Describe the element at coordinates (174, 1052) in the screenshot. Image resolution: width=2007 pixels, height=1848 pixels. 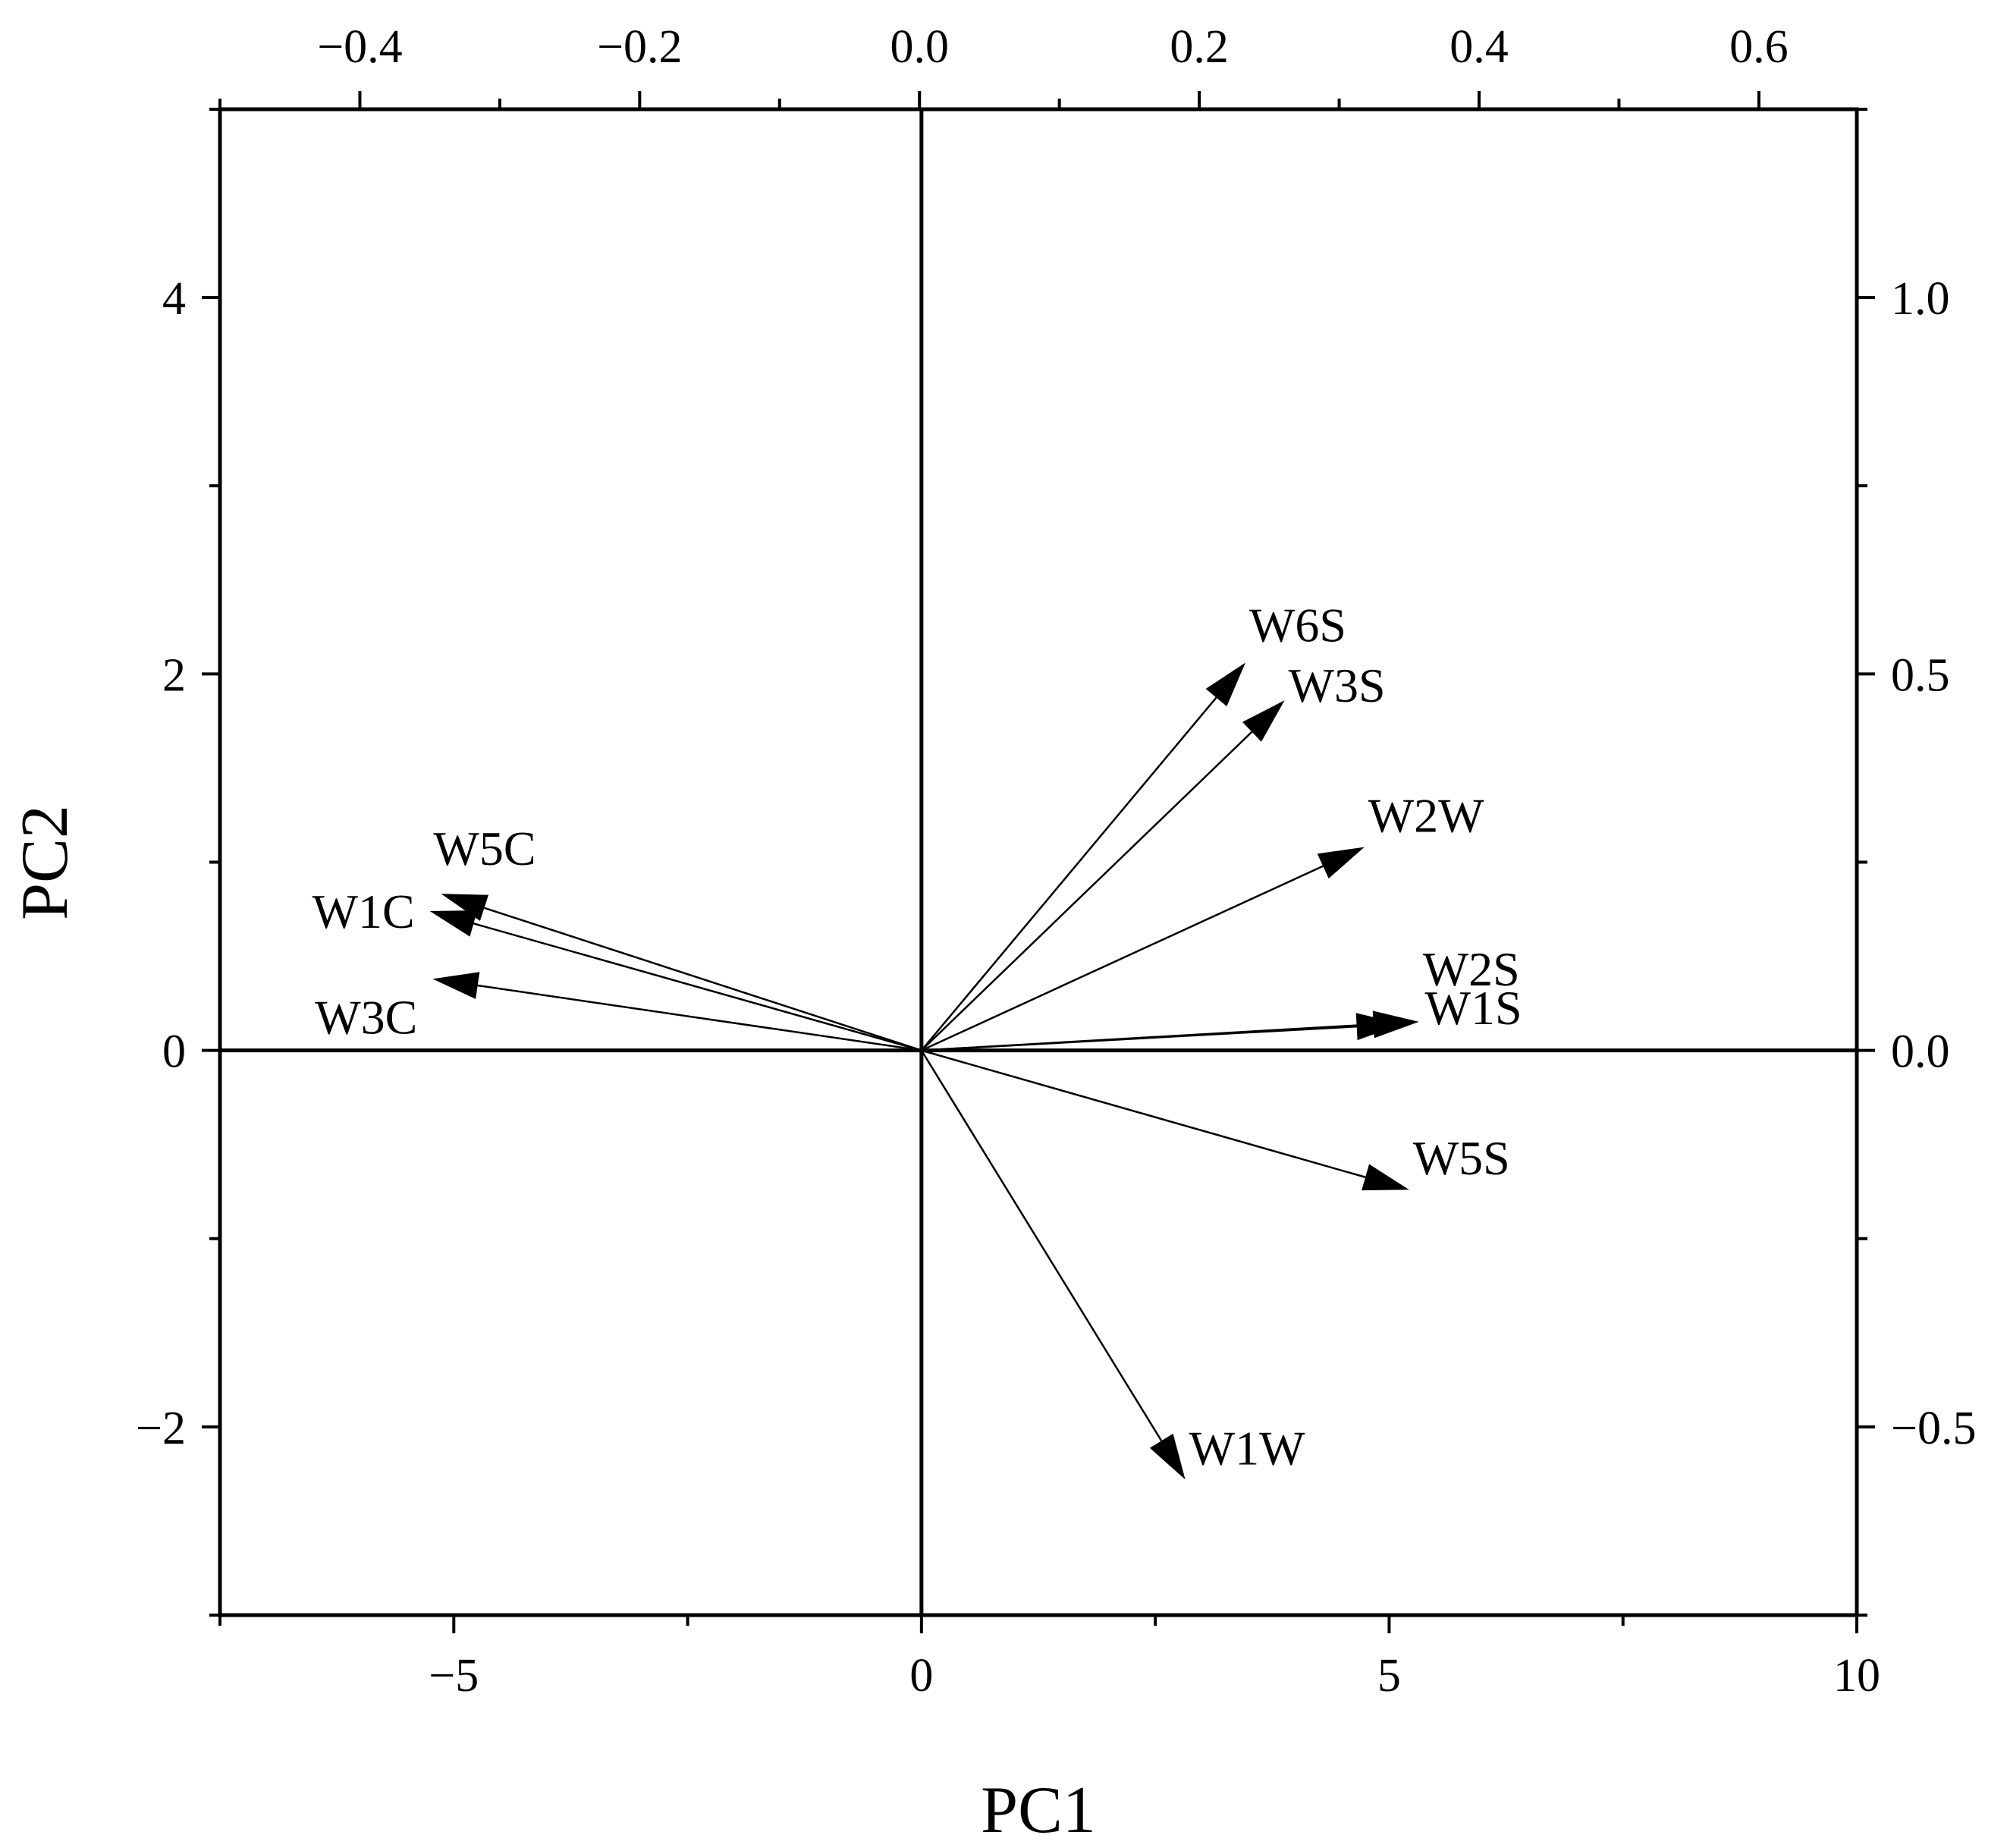
I see `y-tick-label: 0` at that location.